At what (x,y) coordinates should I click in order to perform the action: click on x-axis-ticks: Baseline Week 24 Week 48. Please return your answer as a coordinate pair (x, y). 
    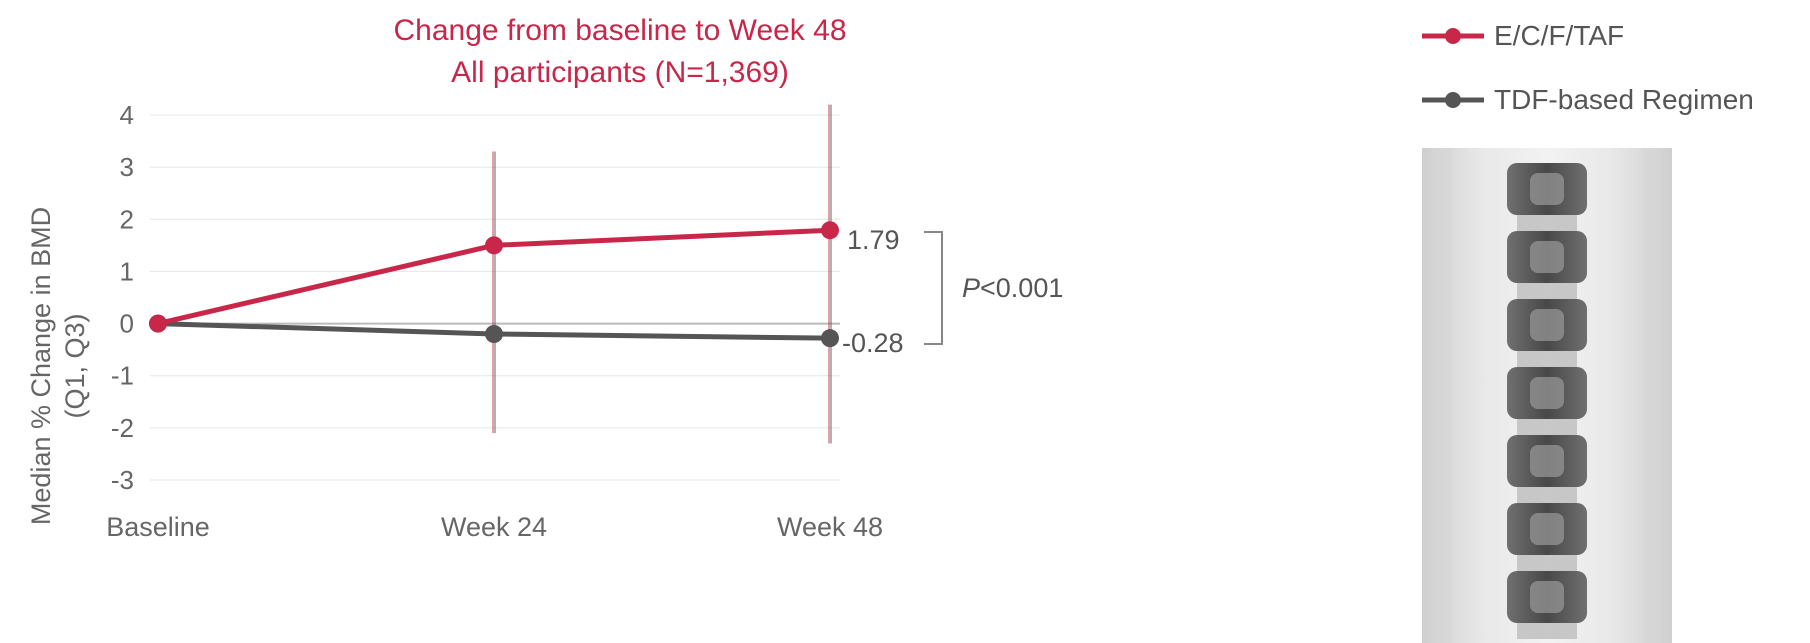
    Looking at the image, I should click on (494, 527).